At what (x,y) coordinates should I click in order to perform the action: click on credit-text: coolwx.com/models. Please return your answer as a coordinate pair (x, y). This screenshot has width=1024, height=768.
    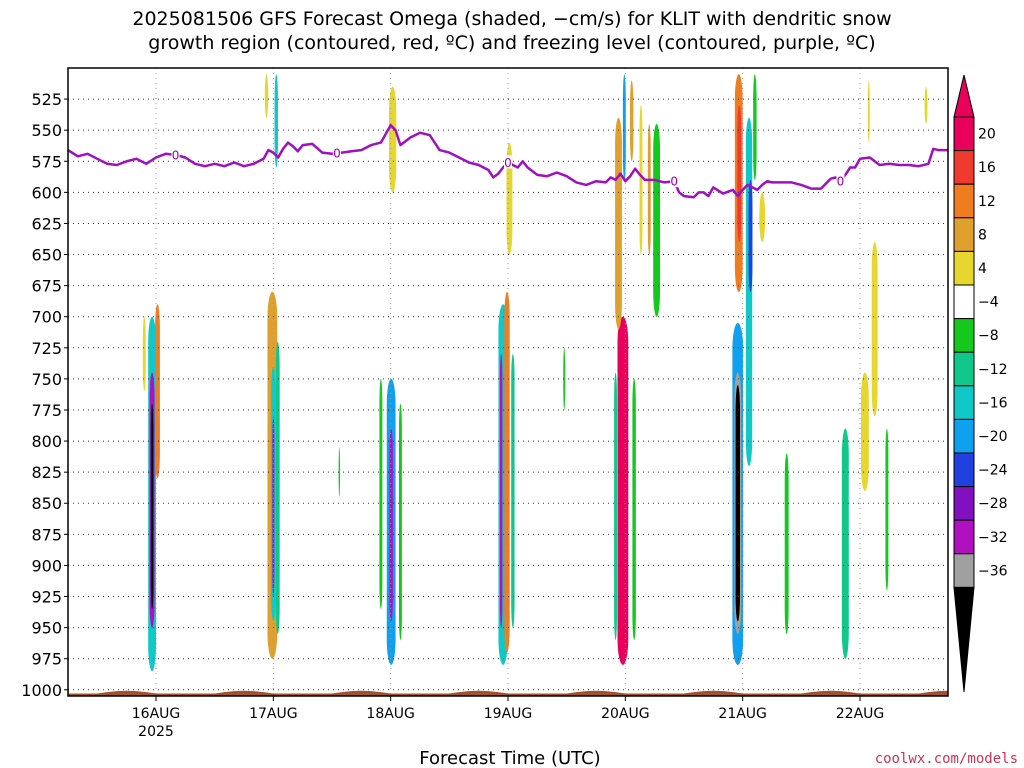
    Looking at the image, I should click on (946, 759).